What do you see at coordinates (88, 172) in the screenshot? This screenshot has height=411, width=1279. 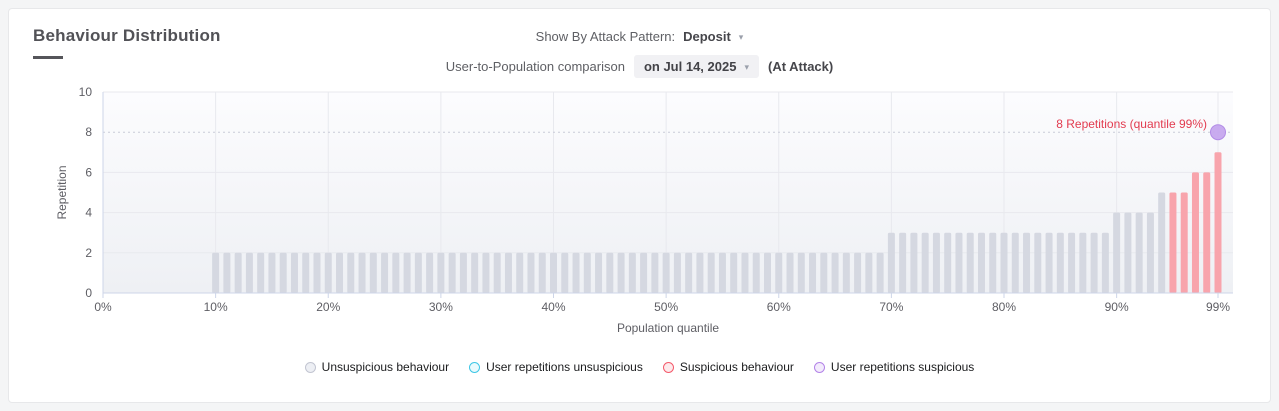 I see `y-tick-label: 6` at bounding box center [88, 172].